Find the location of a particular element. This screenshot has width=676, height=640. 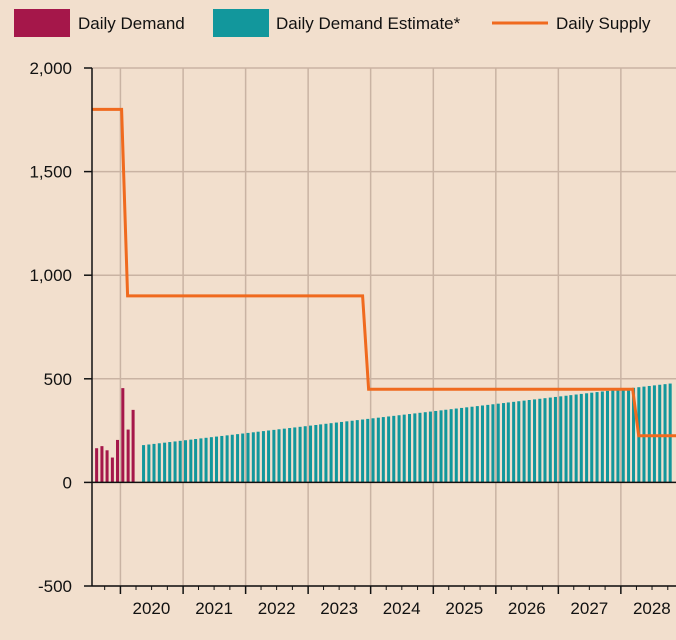

x-tick-label: 2020 is located at coordinates (152, 608).